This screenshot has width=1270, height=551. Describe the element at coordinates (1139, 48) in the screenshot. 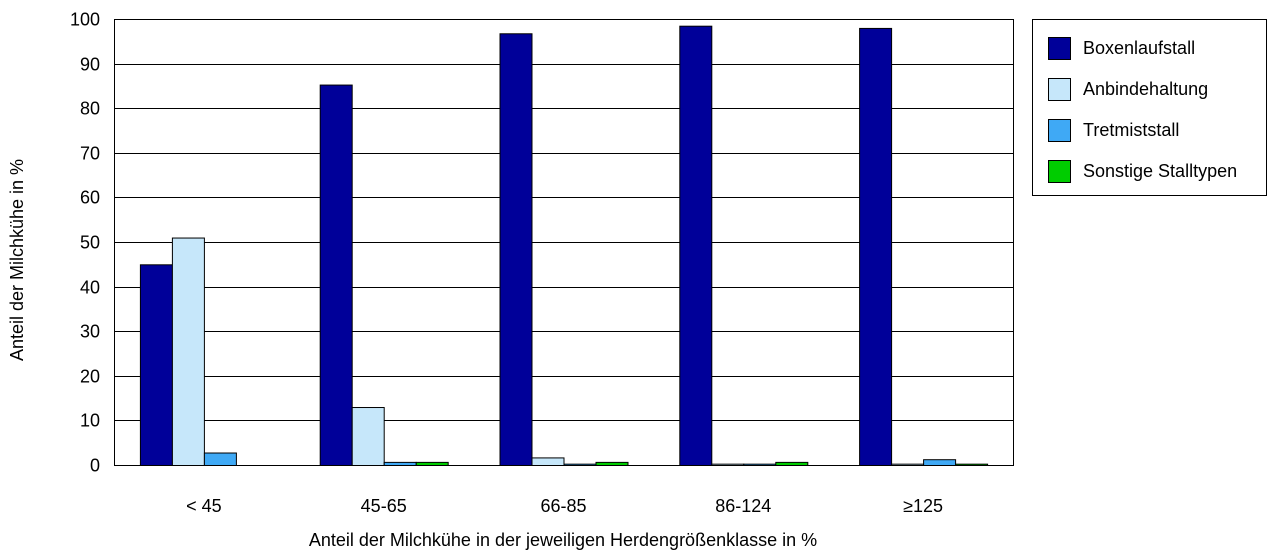

I see `legend-label: Boxenlaufstall` at that location.